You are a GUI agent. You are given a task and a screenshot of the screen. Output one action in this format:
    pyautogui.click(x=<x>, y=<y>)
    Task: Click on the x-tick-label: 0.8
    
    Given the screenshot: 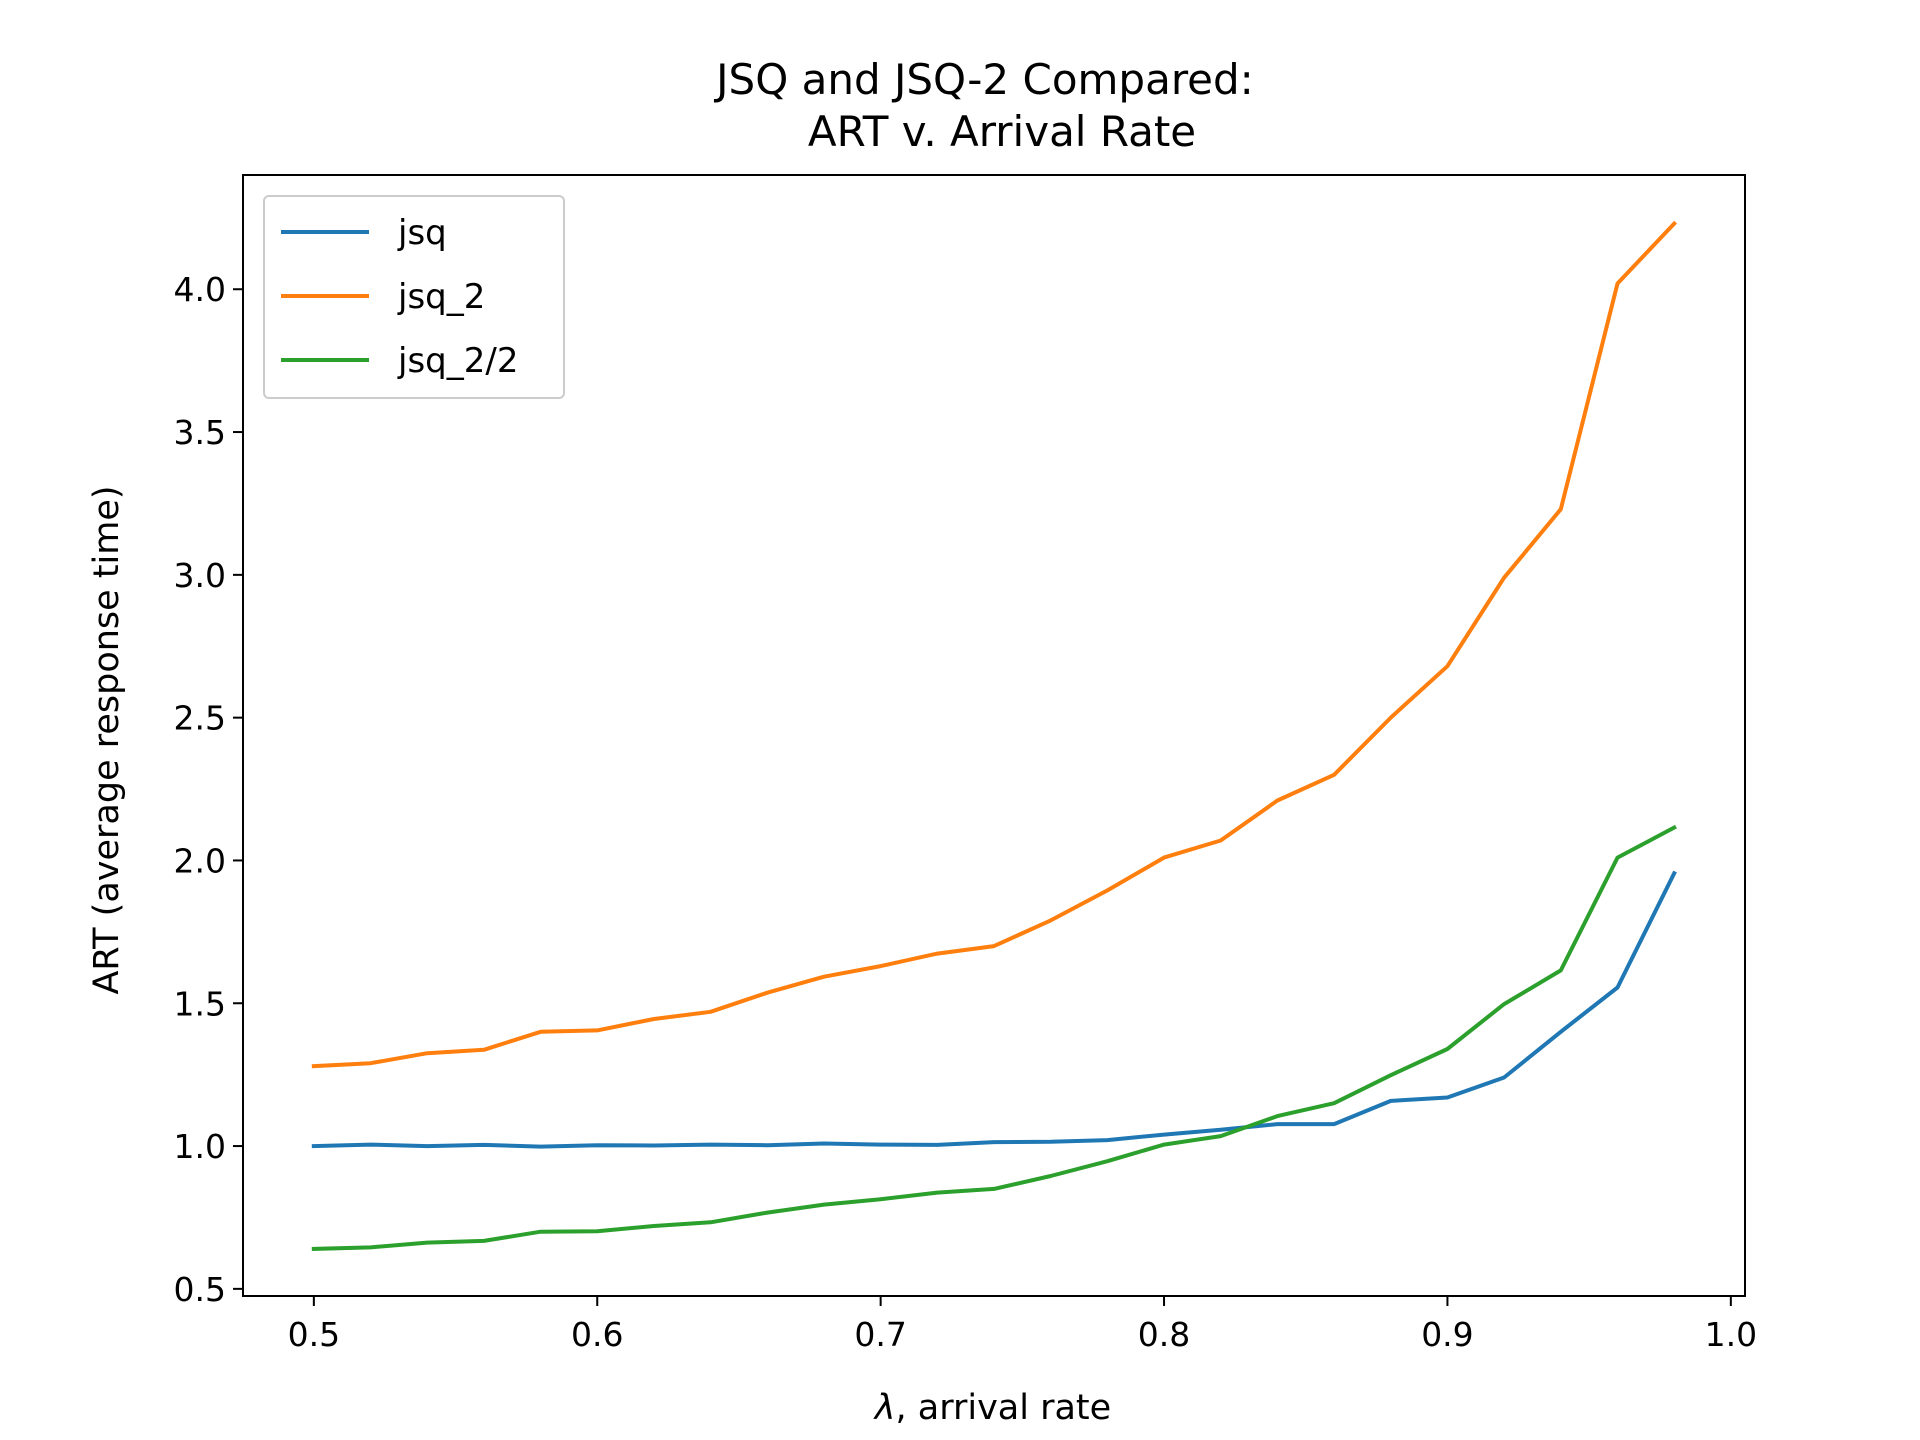 What is the action you would take?
    pyautogui.click(x=1164, y=1334)
    